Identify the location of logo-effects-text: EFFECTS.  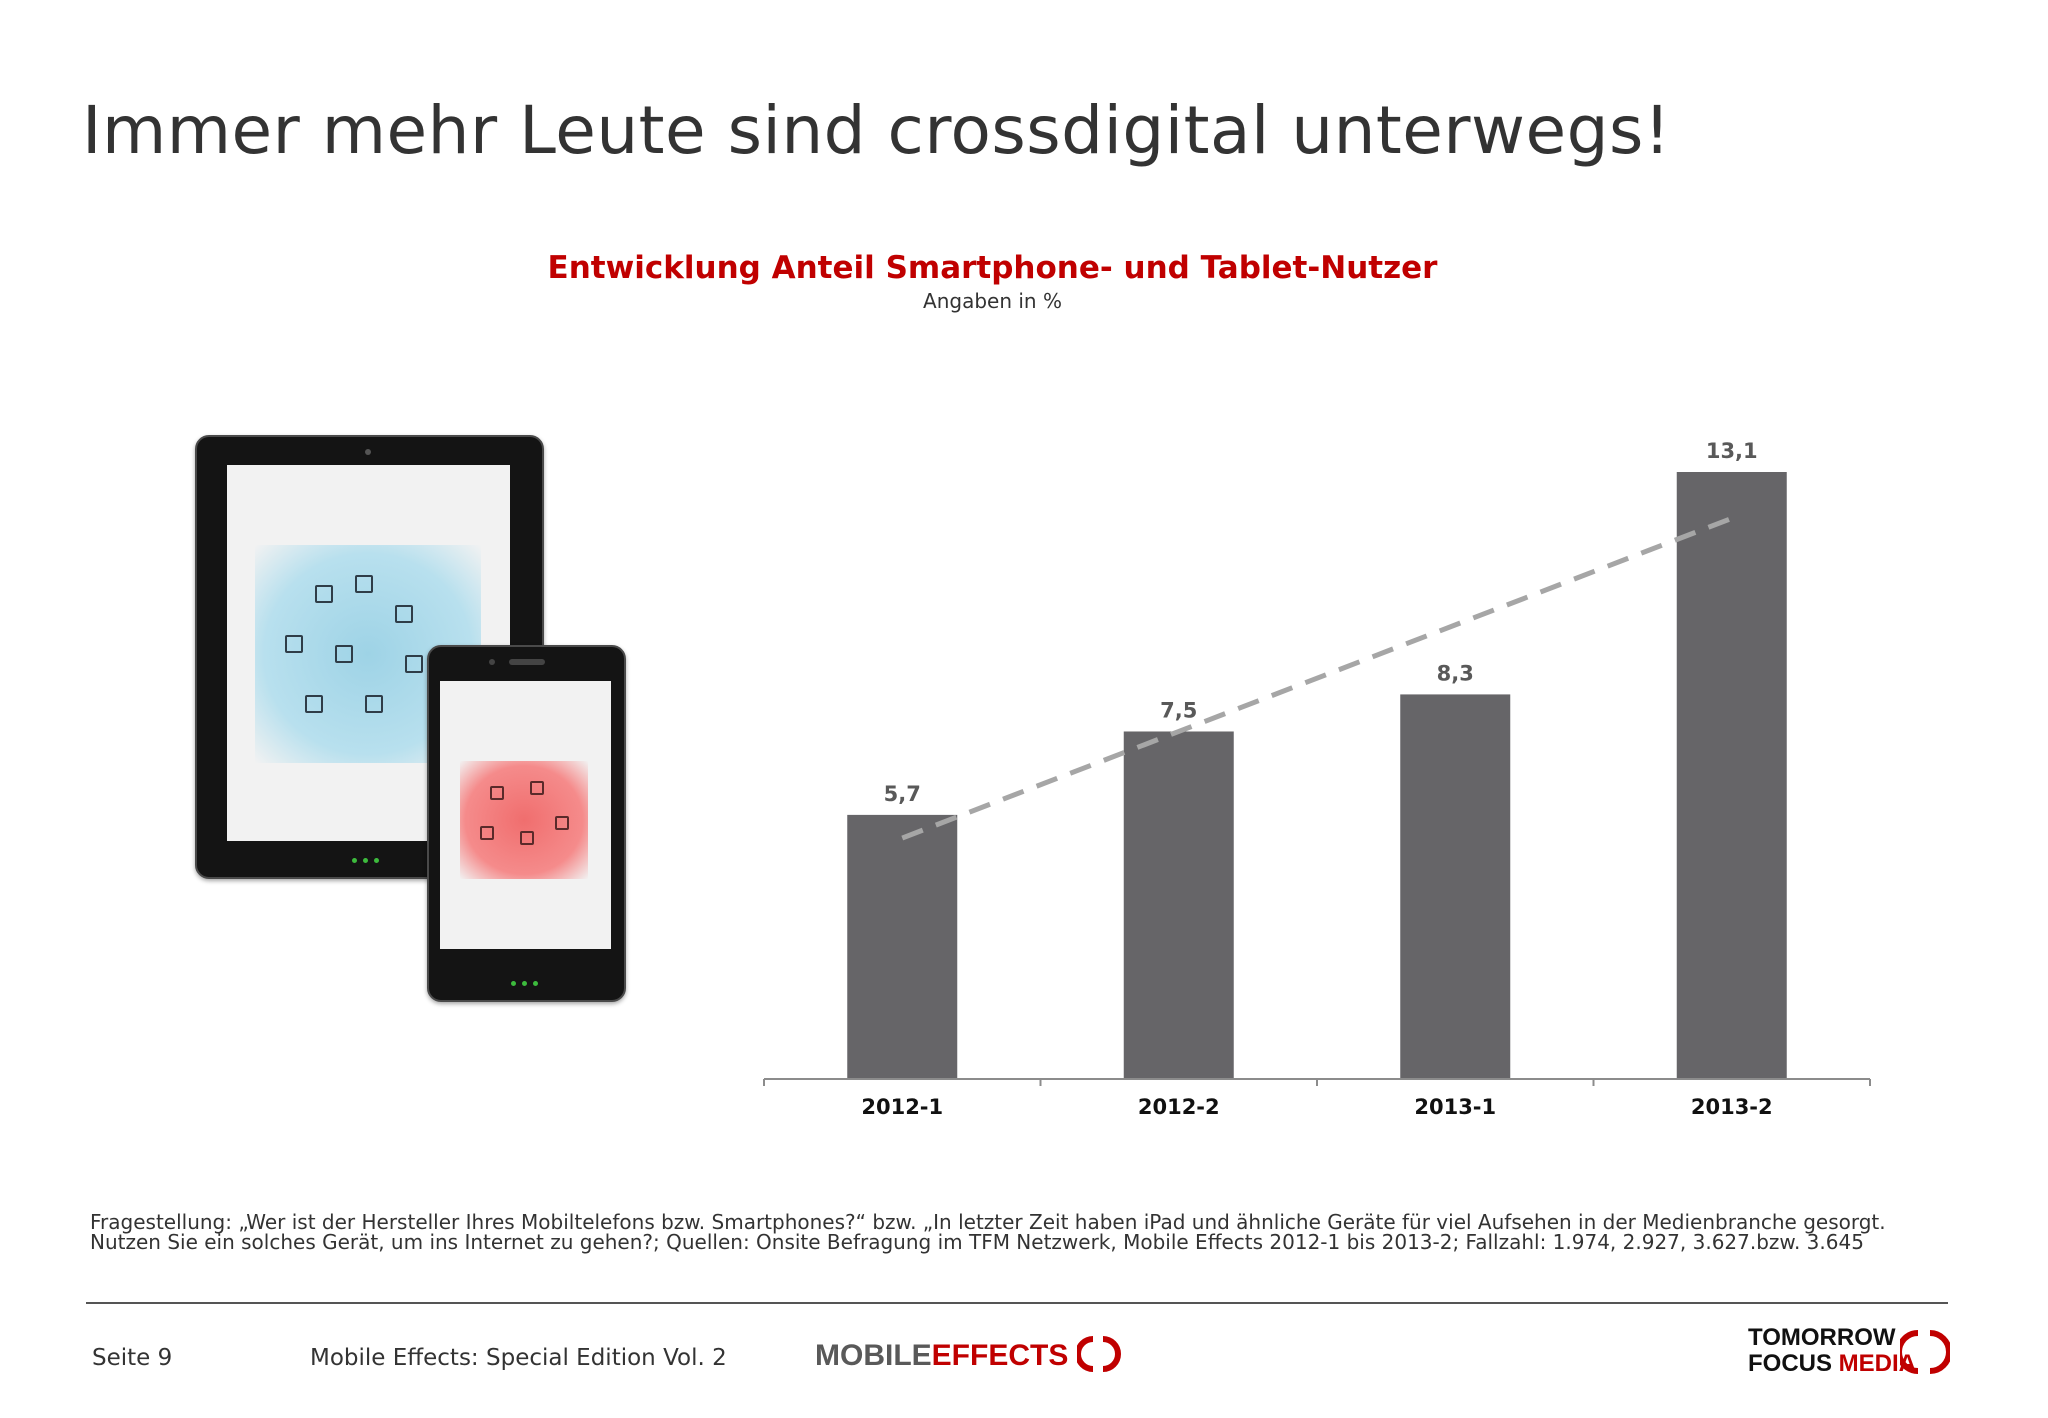
(1000, 1355).